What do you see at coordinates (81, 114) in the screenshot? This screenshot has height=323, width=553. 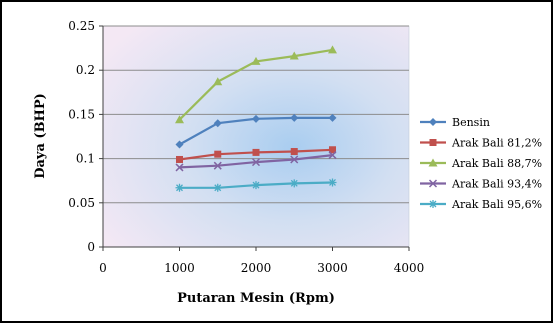 I see `y-tick-label: 0.15` at bounding box center [81, 114].